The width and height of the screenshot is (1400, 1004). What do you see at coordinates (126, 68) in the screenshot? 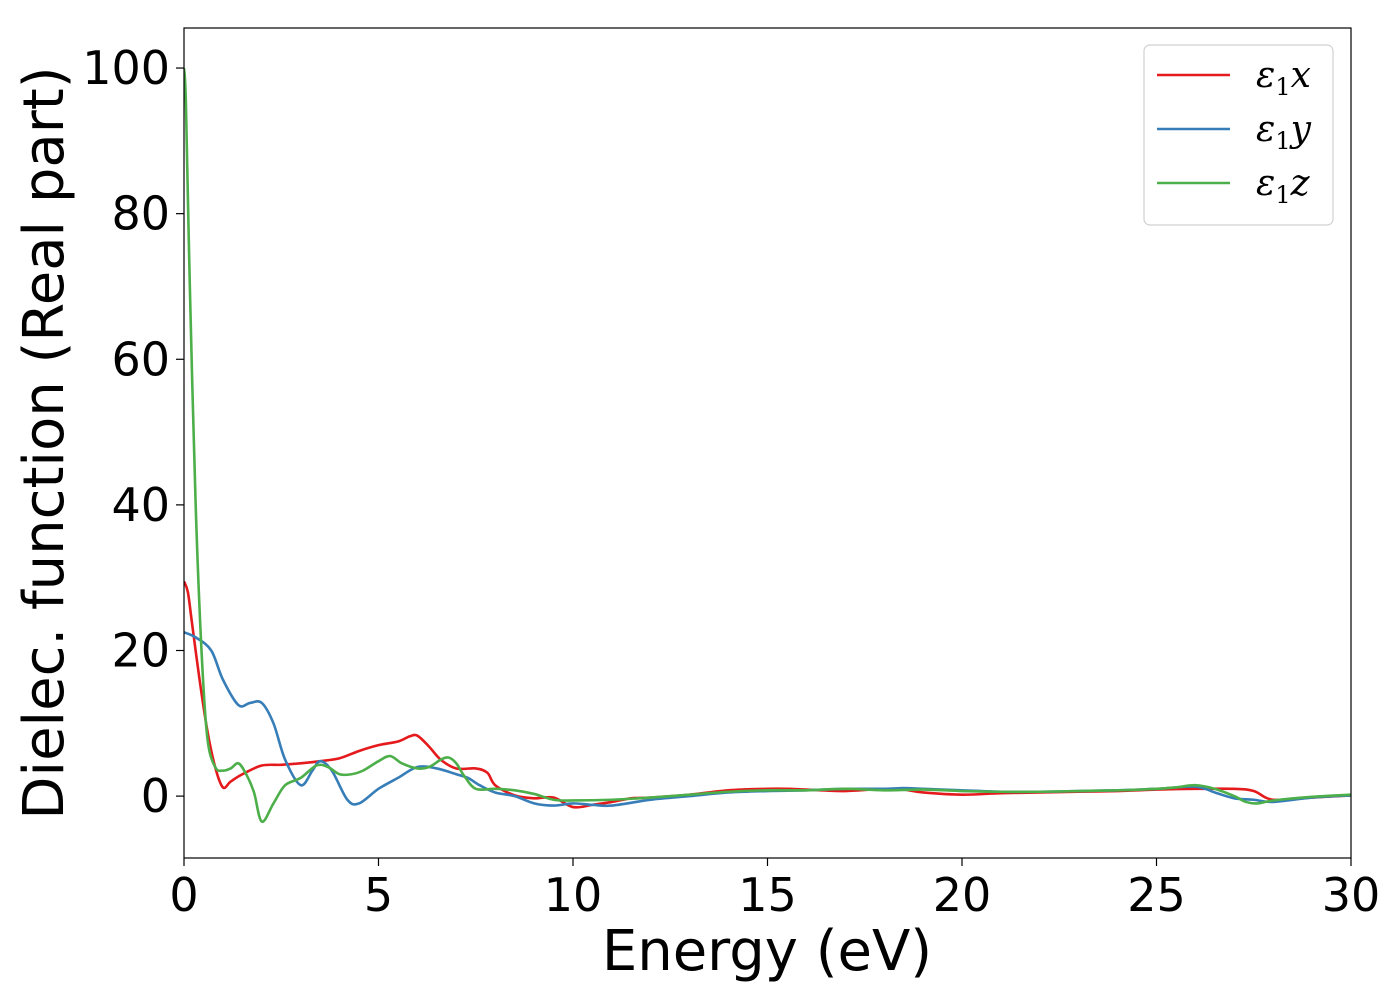
I see `y-tick-label: 100` at bounding box center [126, 68].